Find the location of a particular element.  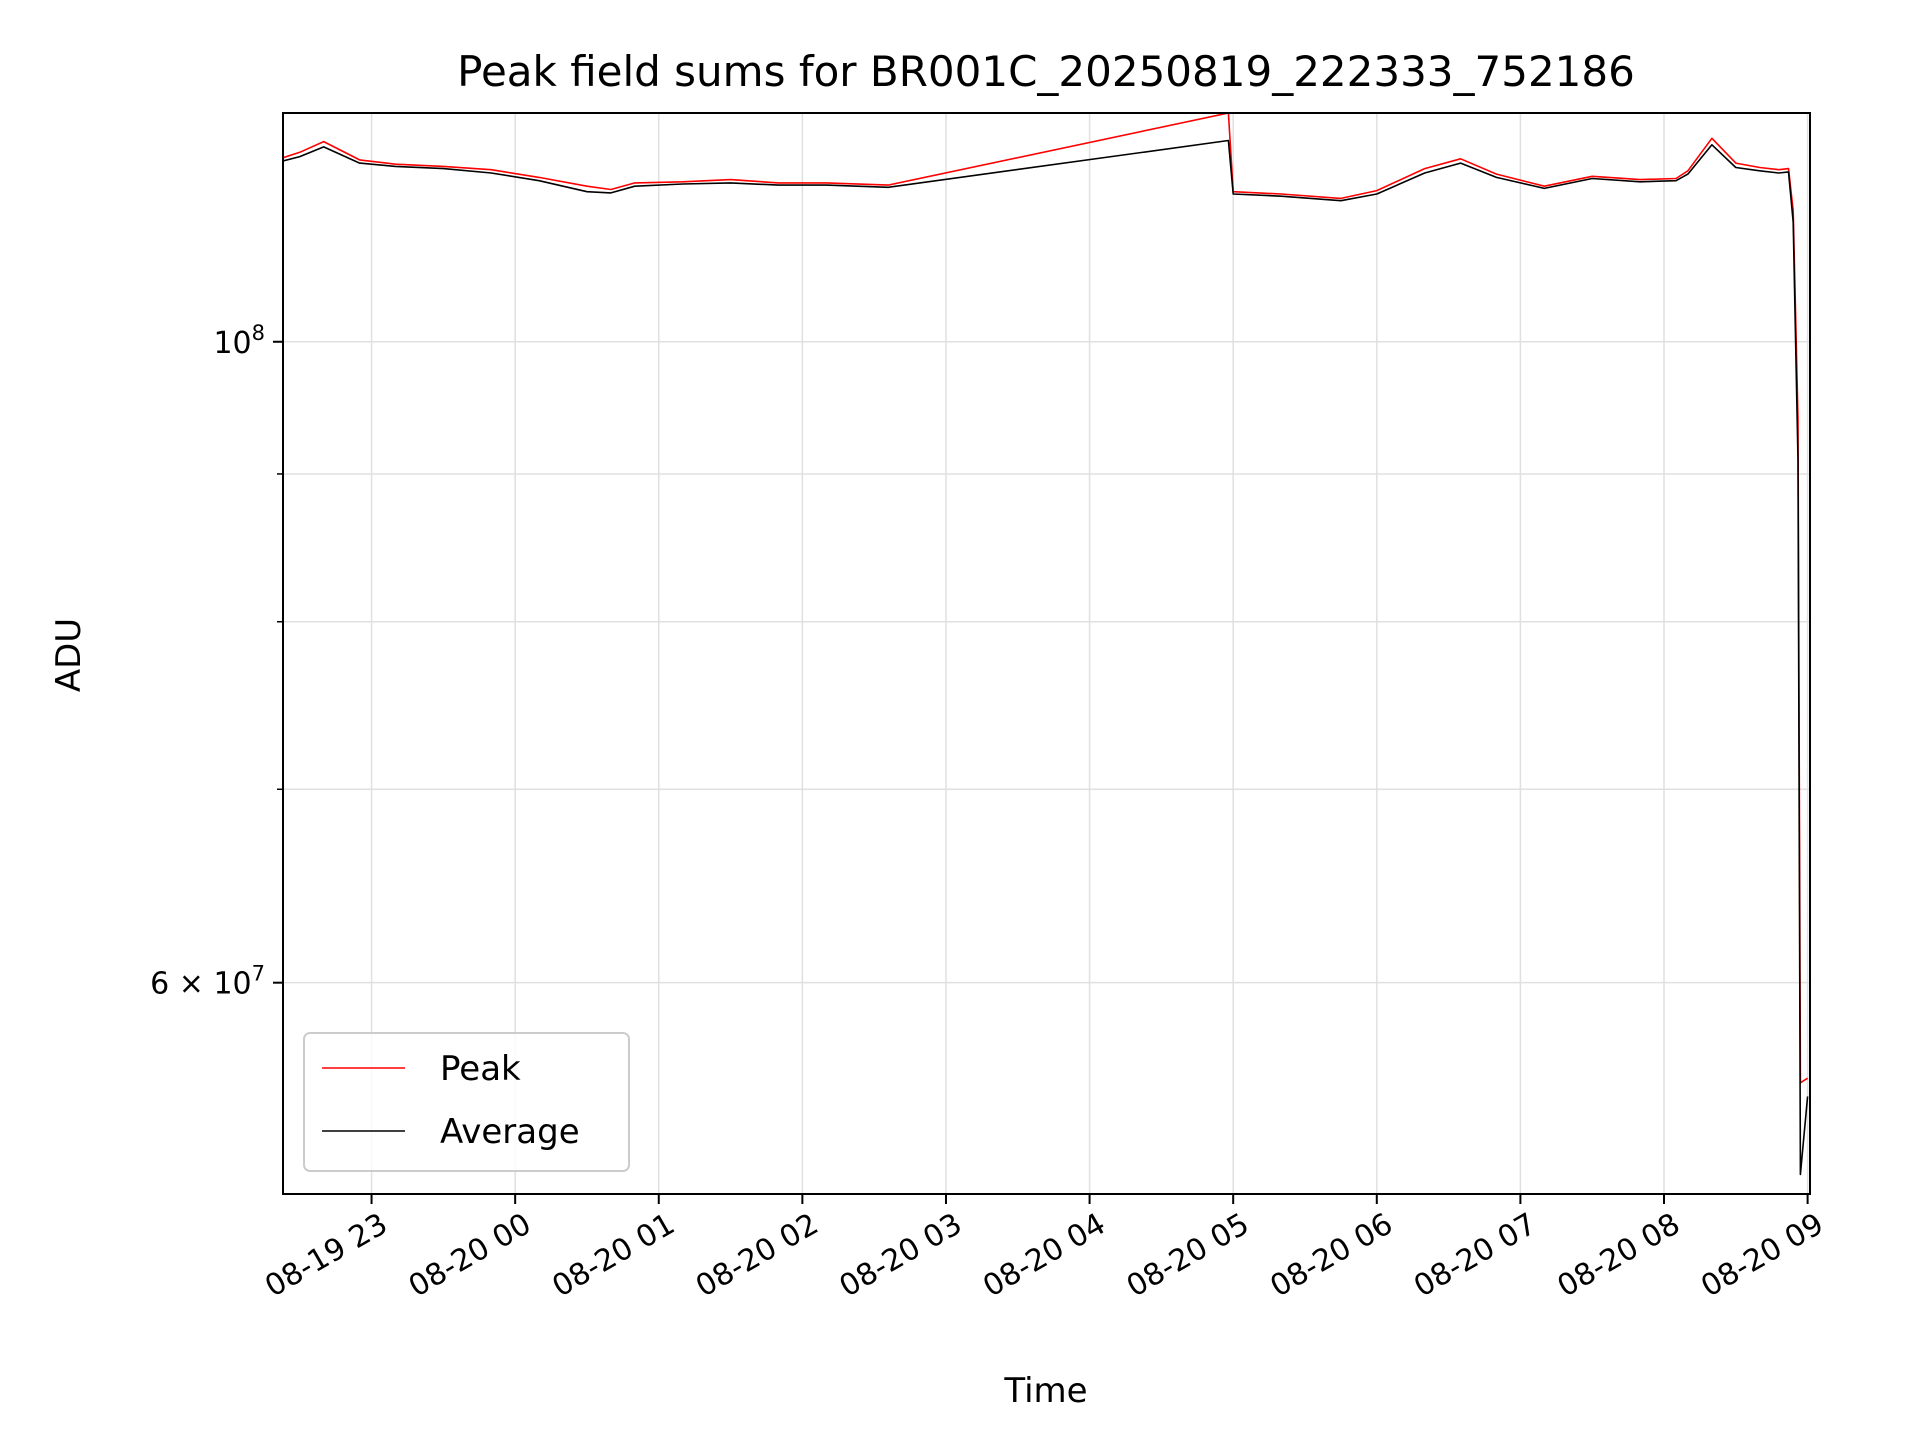

x-axis-title: Time is located at coordinates (1045, 1391).